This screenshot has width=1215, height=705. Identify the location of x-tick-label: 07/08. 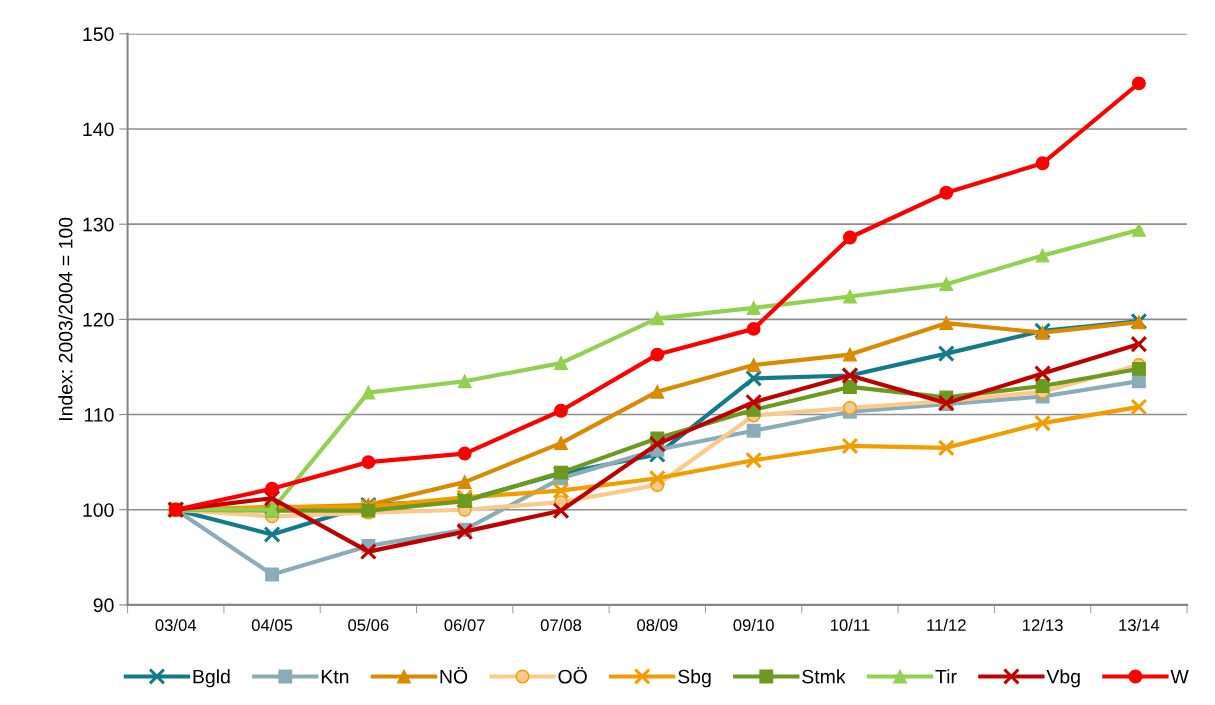
(561, 625).